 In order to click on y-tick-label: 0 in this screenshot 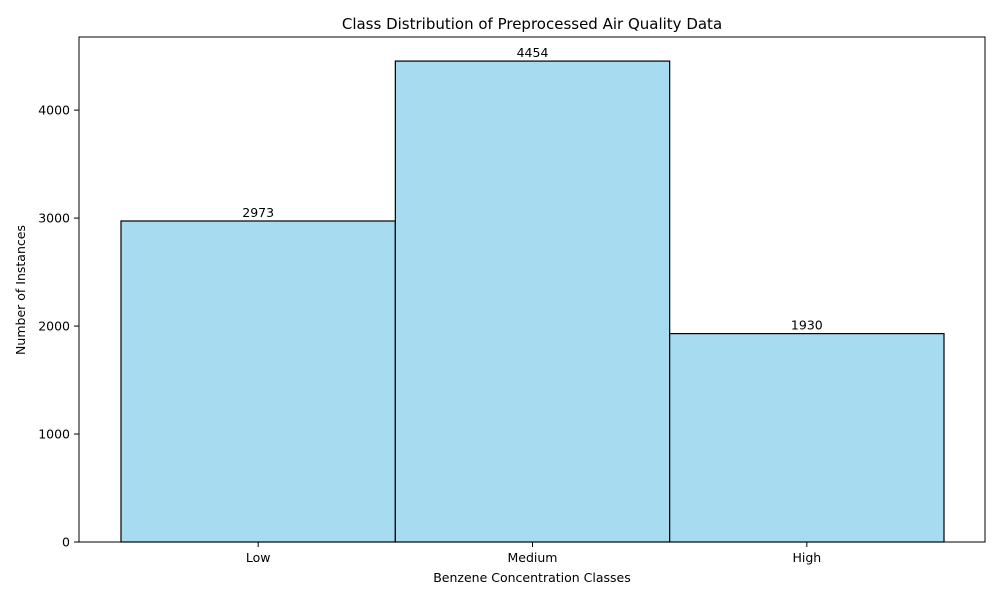, I will do `click(66, 542)`.